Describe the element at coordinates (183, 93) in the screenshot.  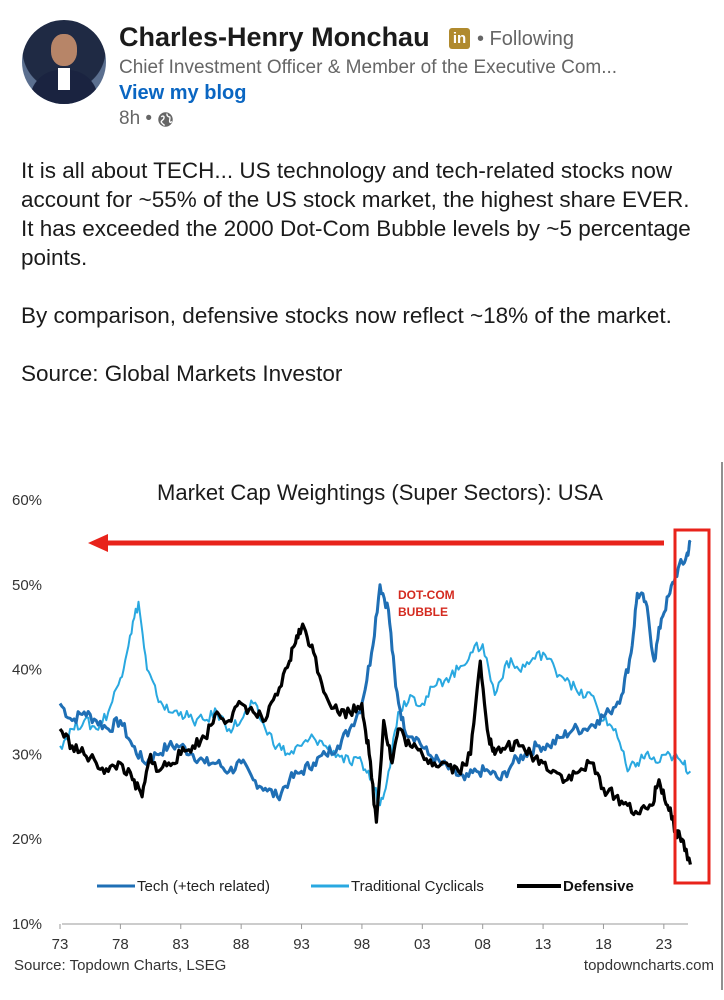
I see `view-blog-link: View my blog` at that location.